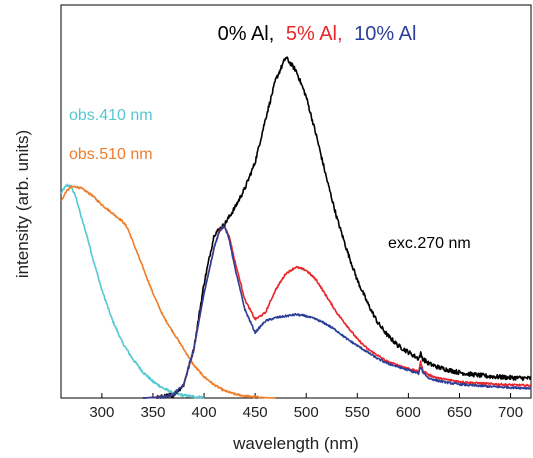 The image size is (533, 458). I want to click on title-part-2: 10% Al, so click(385, 34).